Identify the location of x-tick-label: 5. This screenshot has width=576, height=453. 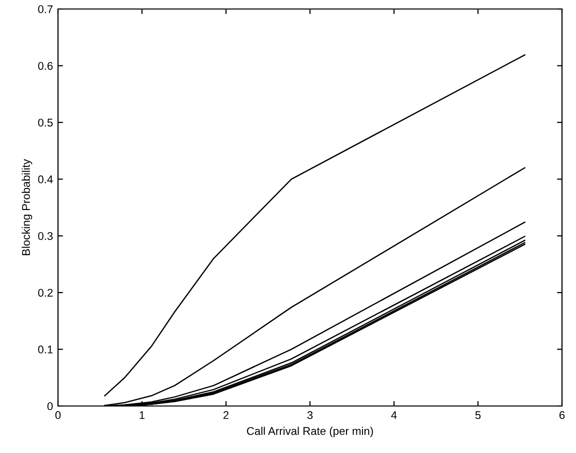
(478, 415).